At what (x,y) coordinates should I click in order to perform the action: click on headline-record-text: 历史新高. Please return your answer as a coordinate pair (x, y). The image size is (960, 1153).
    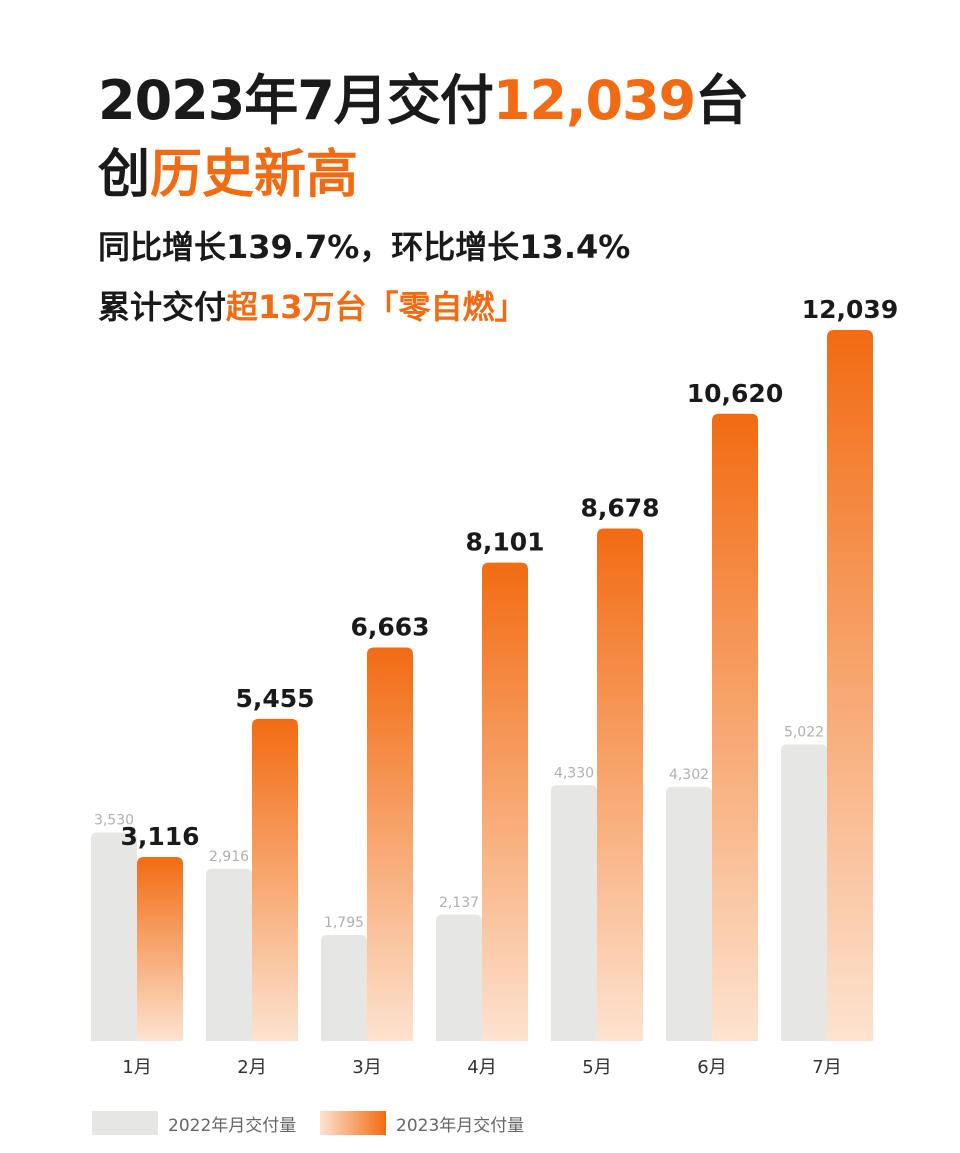
    Looking at the image, I should click on (254, 175).